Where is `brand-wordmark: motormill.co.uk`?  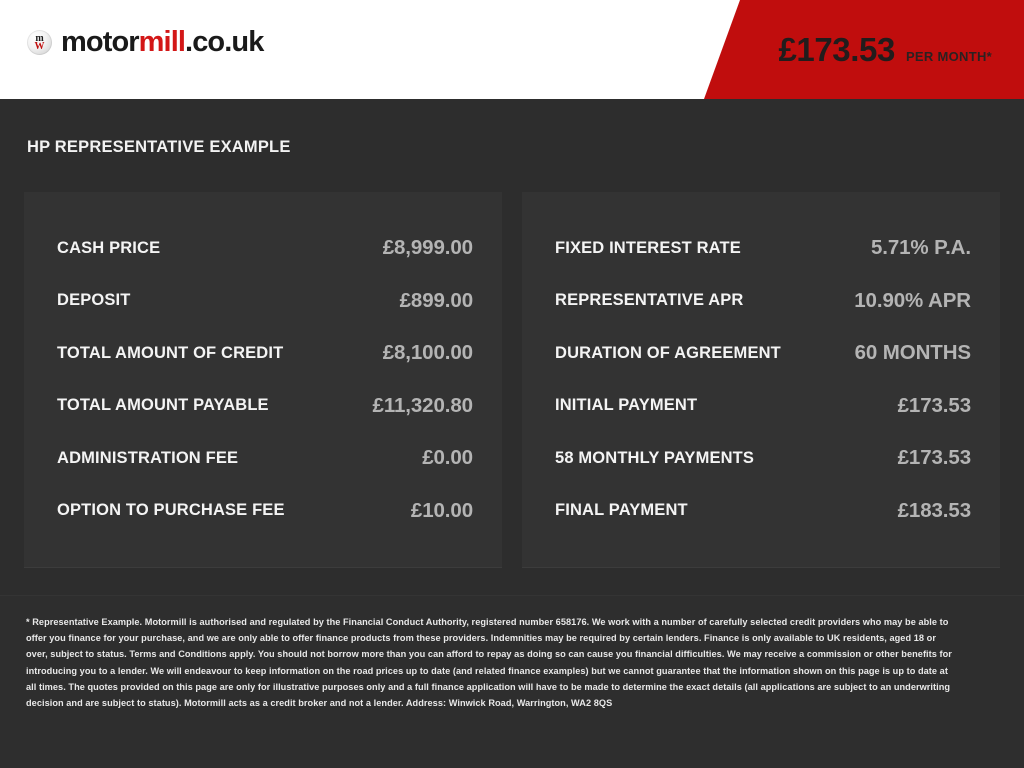
brand-wordmark: motormill.co.uk is located at coordinates (162, 42).